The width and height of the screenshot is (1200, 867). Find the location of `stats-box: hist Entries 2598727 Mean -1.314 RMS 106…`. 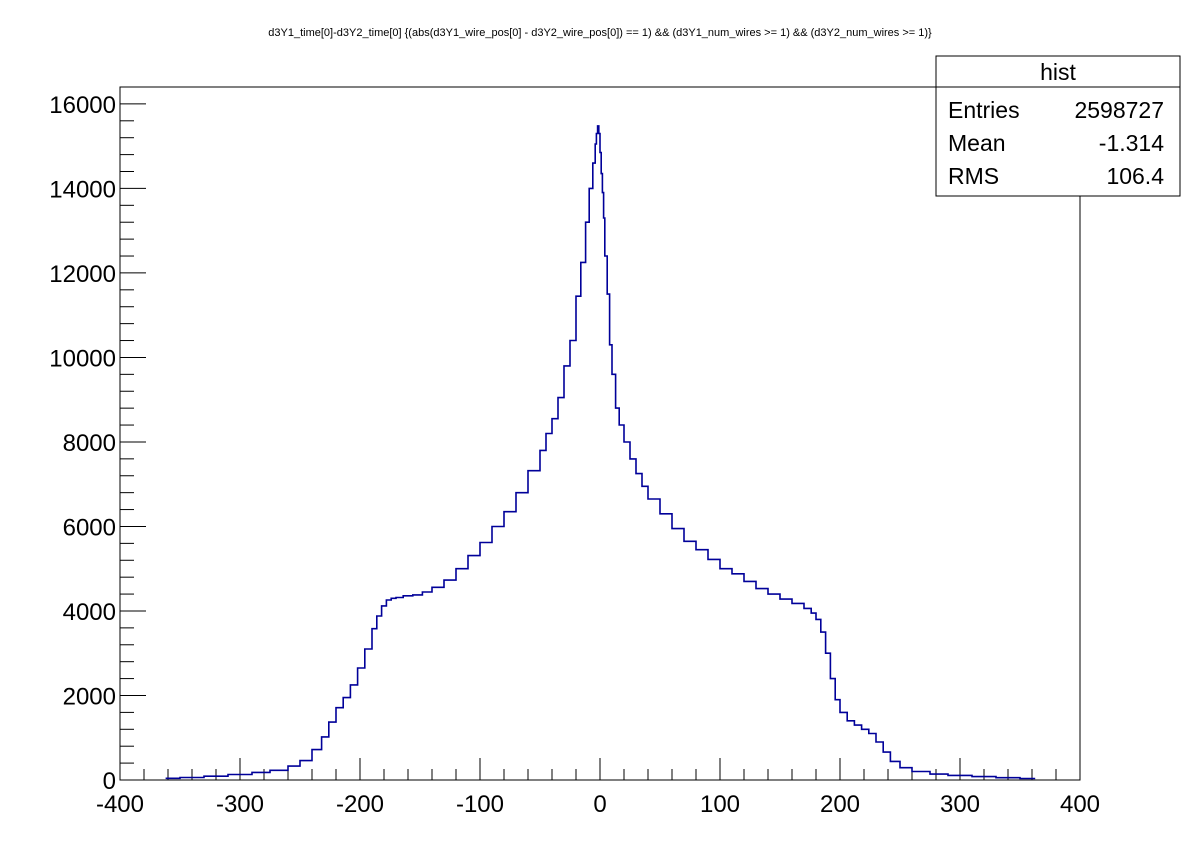

stats-box: hist Entries 2598727 Mean -1.314 RMS 106… is located at coordinates (1058, 126).